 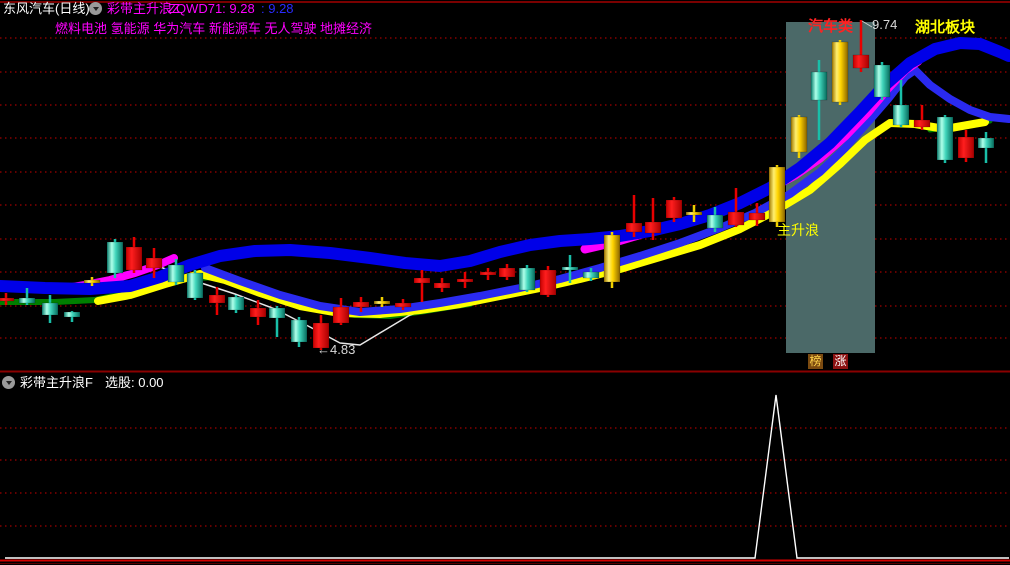 What do you see at coordinates (840, 361) in the screenshot?
I see `rise-badge: 涨` at bounding box center [840, 361].